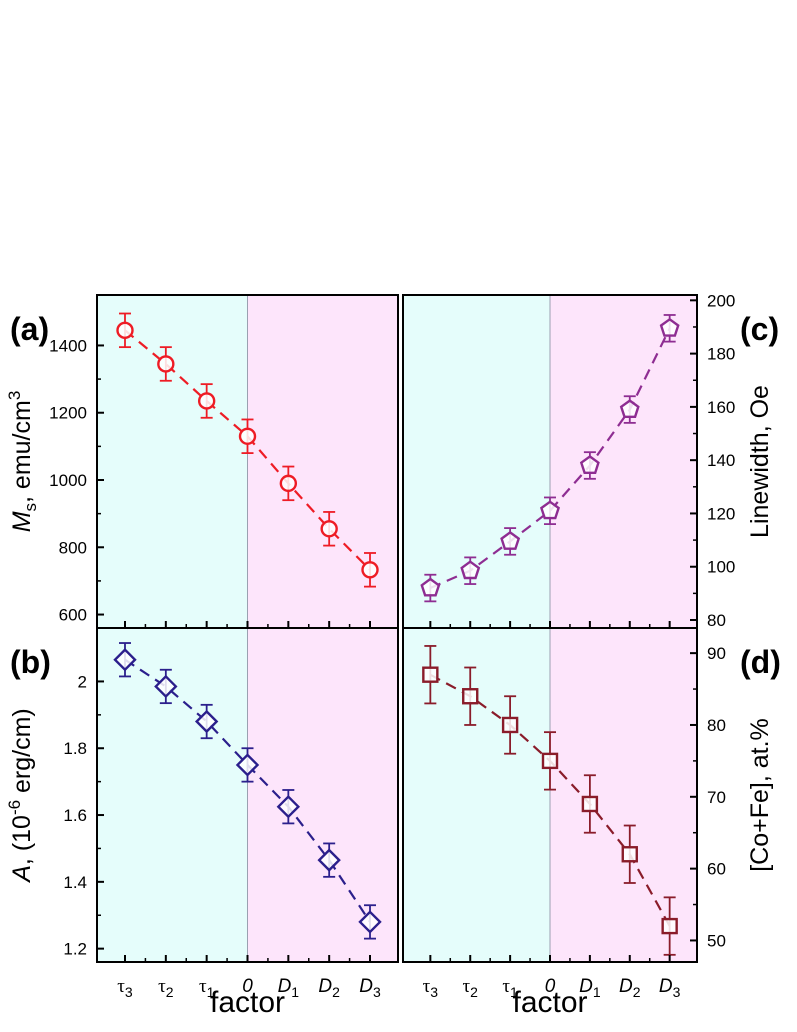 Image resolution: width=797 pixels, height=1032 pixels. What do you see at coordinates (716, 797) in the screenshot?
I see `y-tick-label: 70` at bounding box center [716, 797].